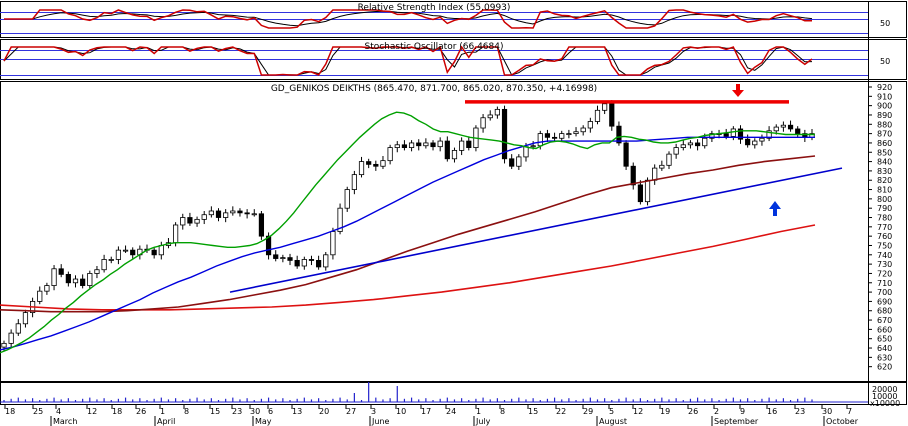  What do you see at coordinates (884, 180) in the screenshot?
I see `y-tick-label: 820` at bounding box center [884, 180].